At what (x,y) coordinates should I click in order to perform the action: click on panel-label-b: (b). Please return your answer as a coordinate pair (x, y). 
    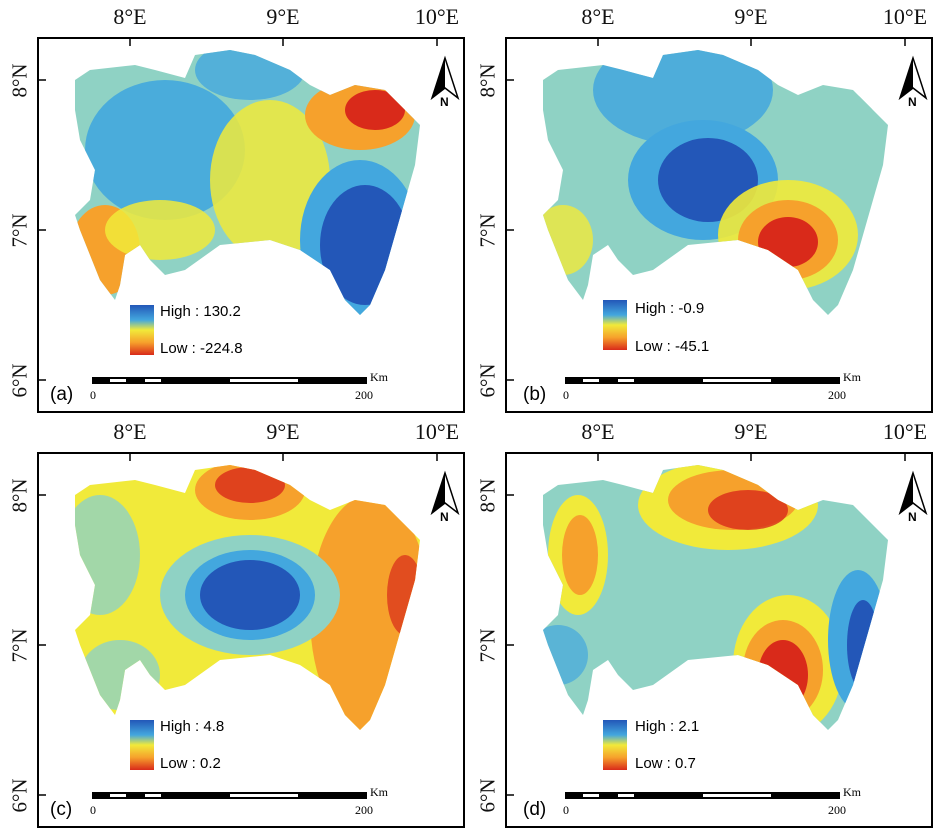
    Looking at the image, I should click on (535, 394).